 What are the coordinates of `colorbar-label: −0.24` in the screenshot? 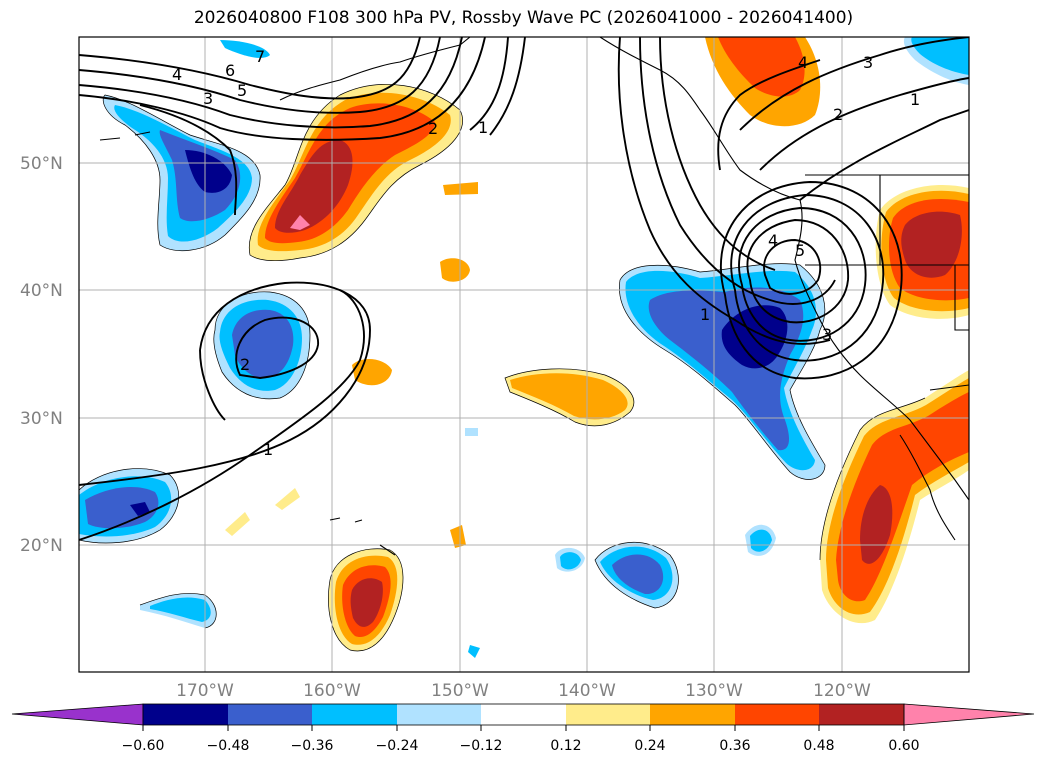 It's located at (397, 746).